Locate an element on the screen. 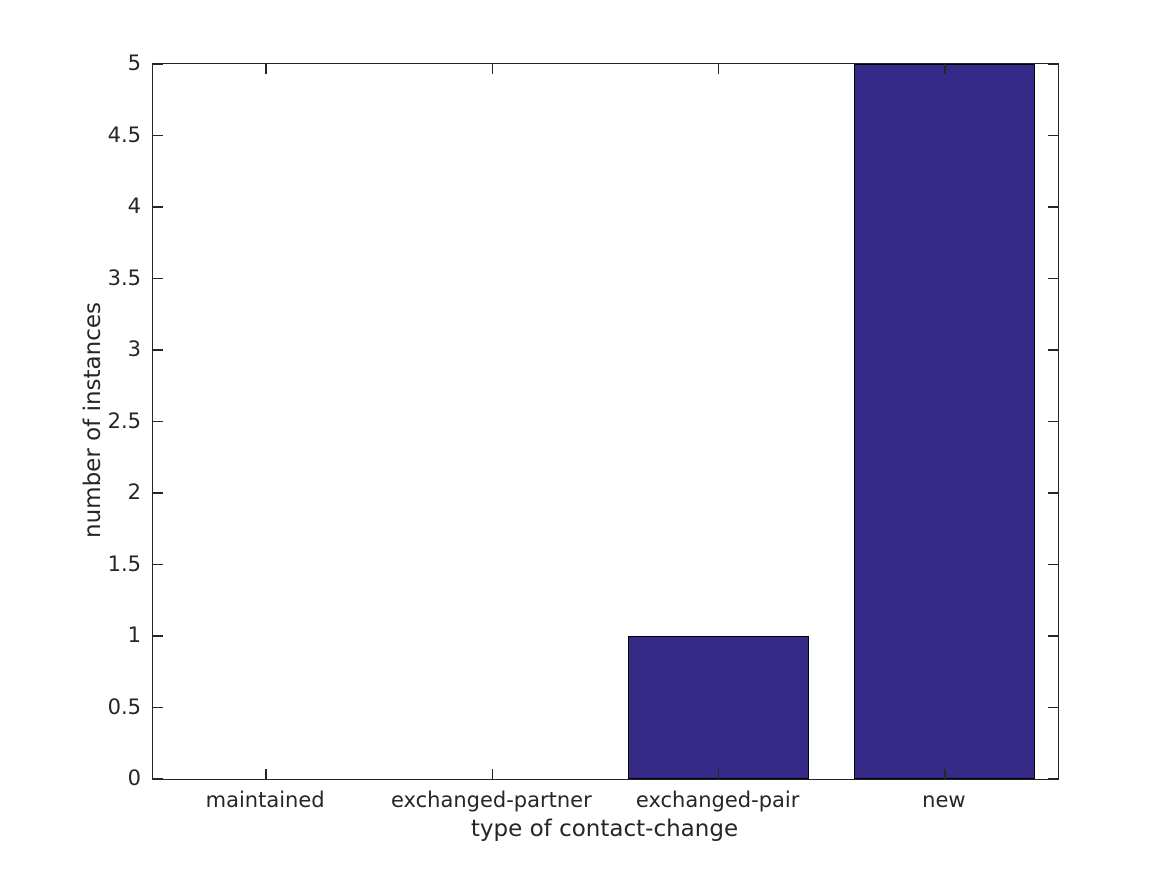 The width and height of the screenshot is (1167, 875). y-tick-label: 4 is located at coordinates (134, 206).